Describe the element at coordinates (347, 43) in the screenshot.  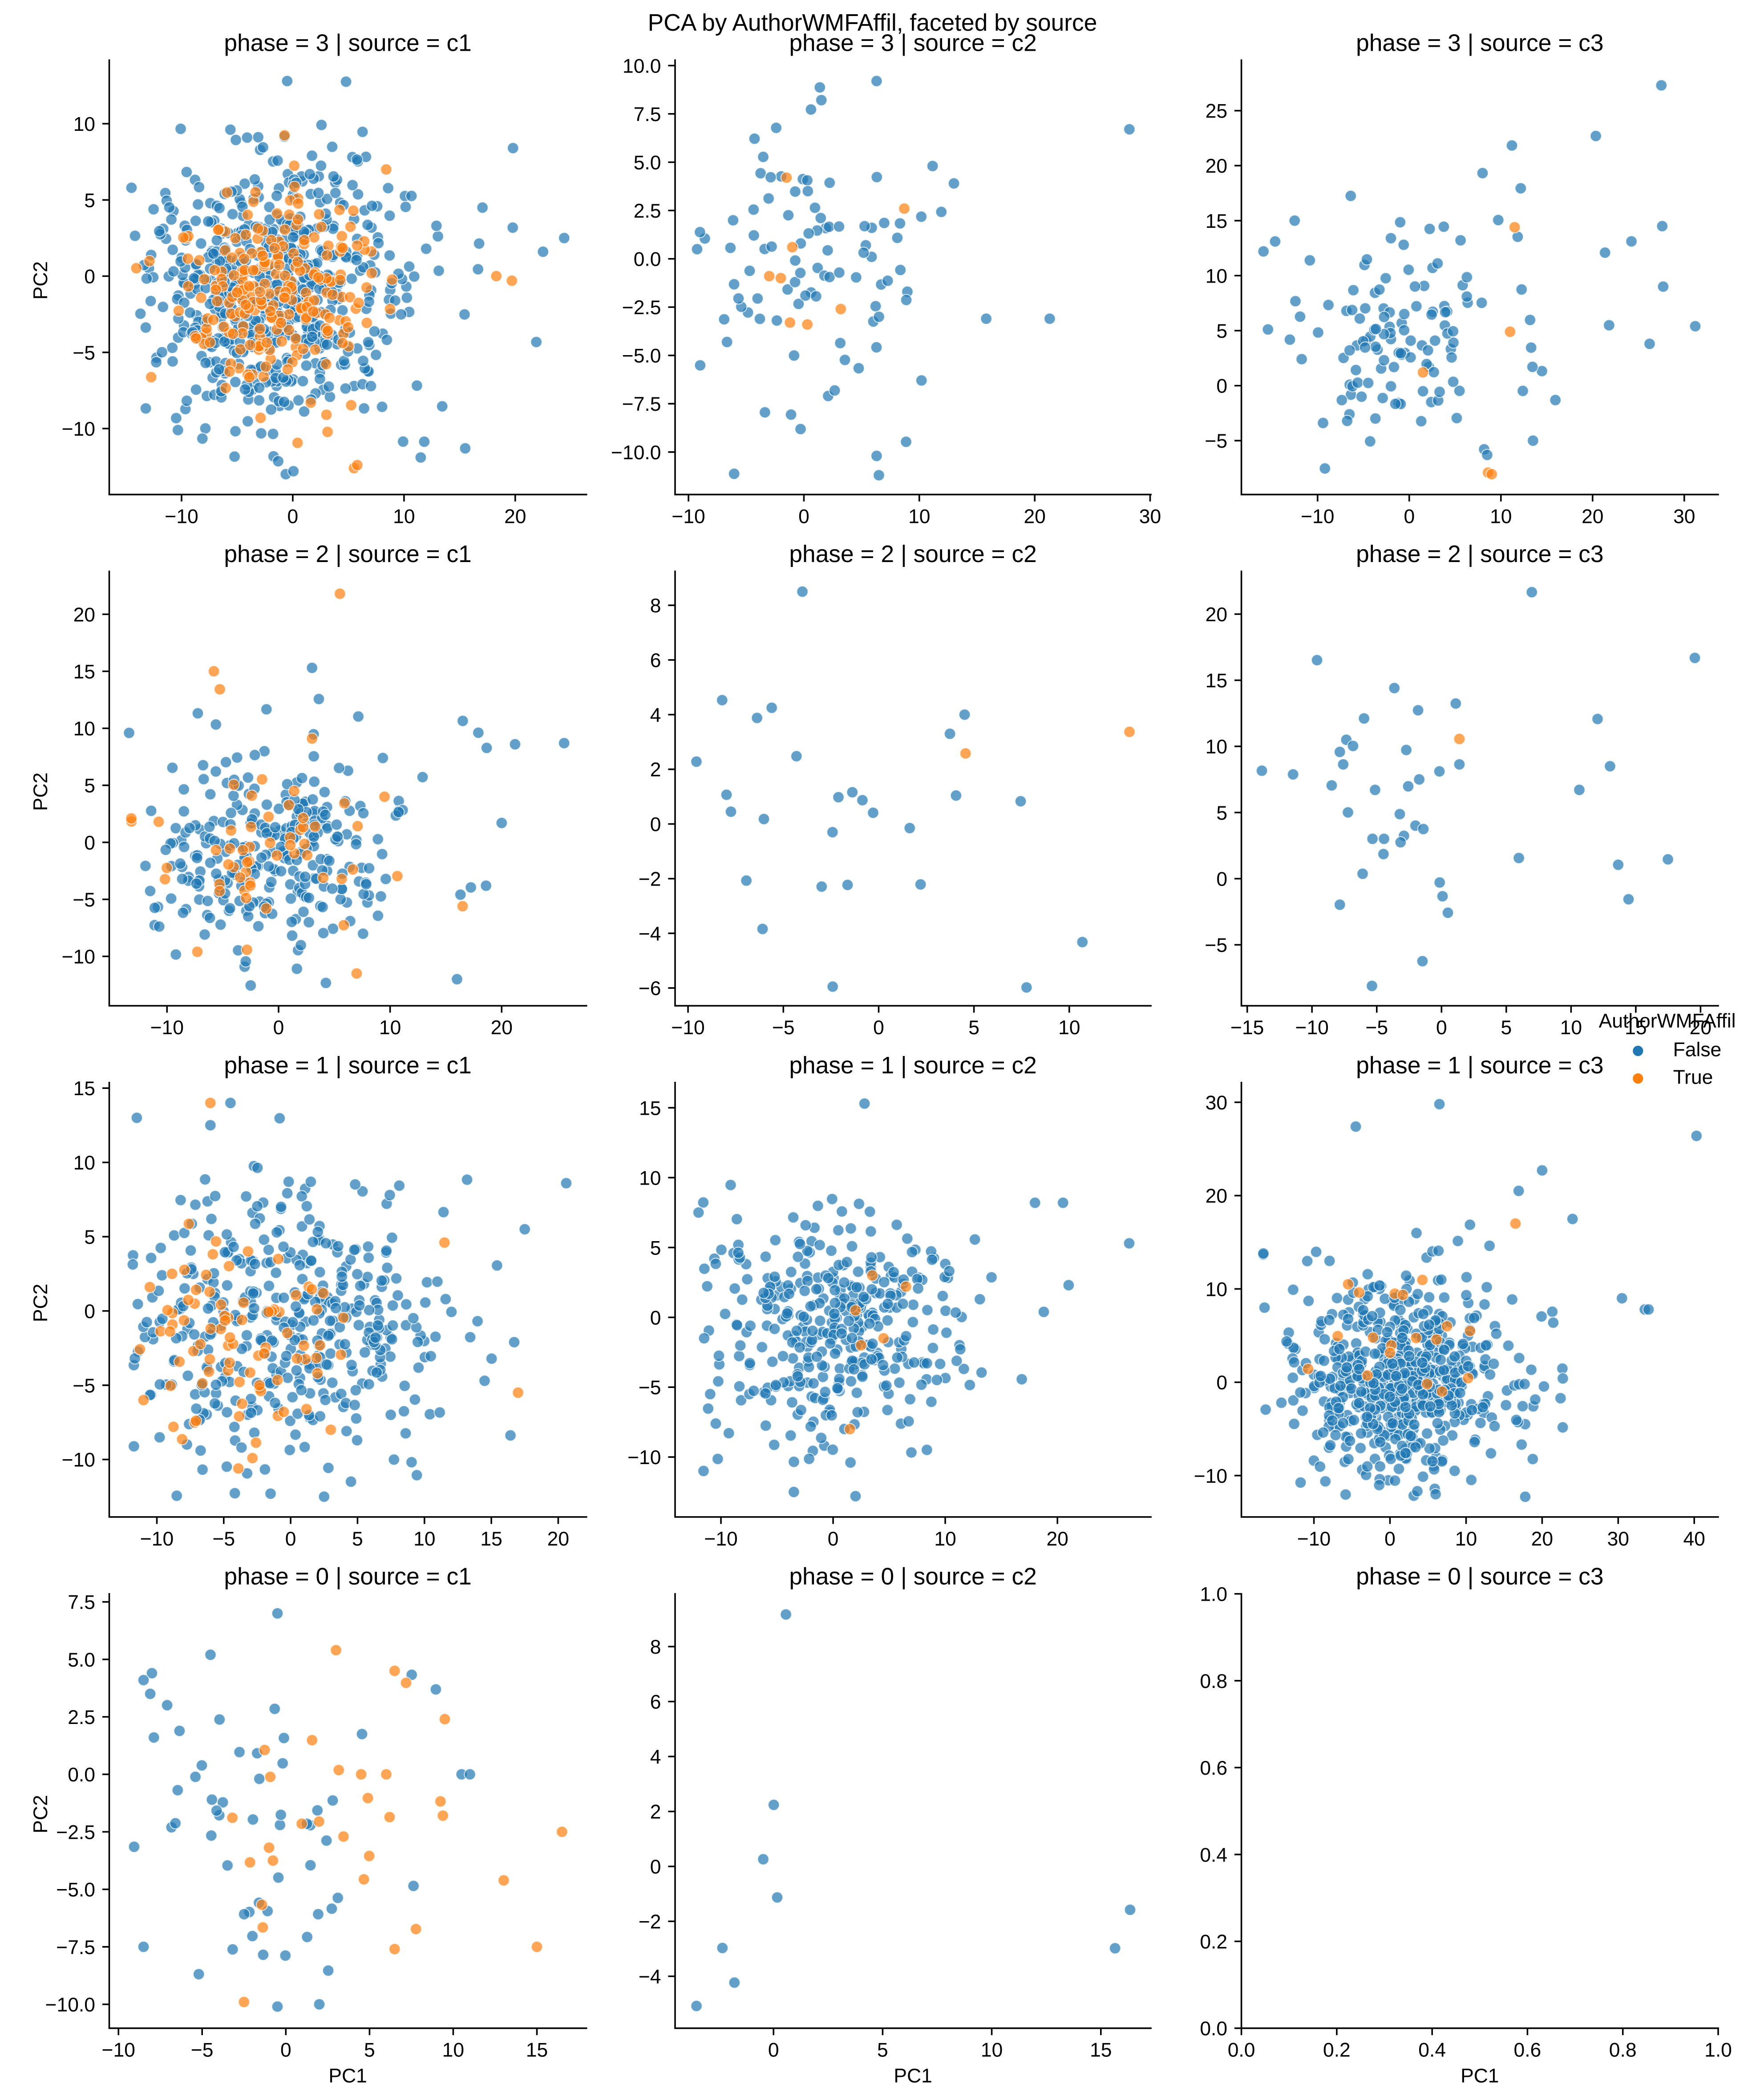
I see `svg-text: phase = 3 | source = c1` at that location.